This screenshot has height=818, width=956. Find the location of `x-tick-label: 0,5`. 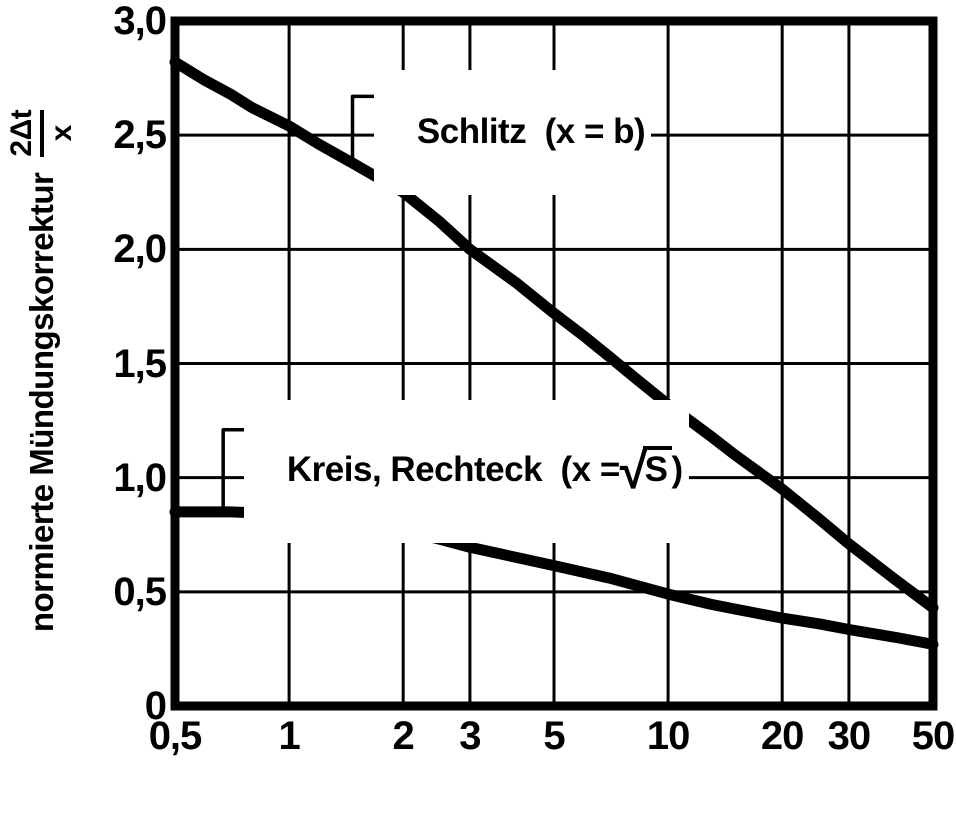

x-tick-label: 0,5 is located at coordinates (175, 736).